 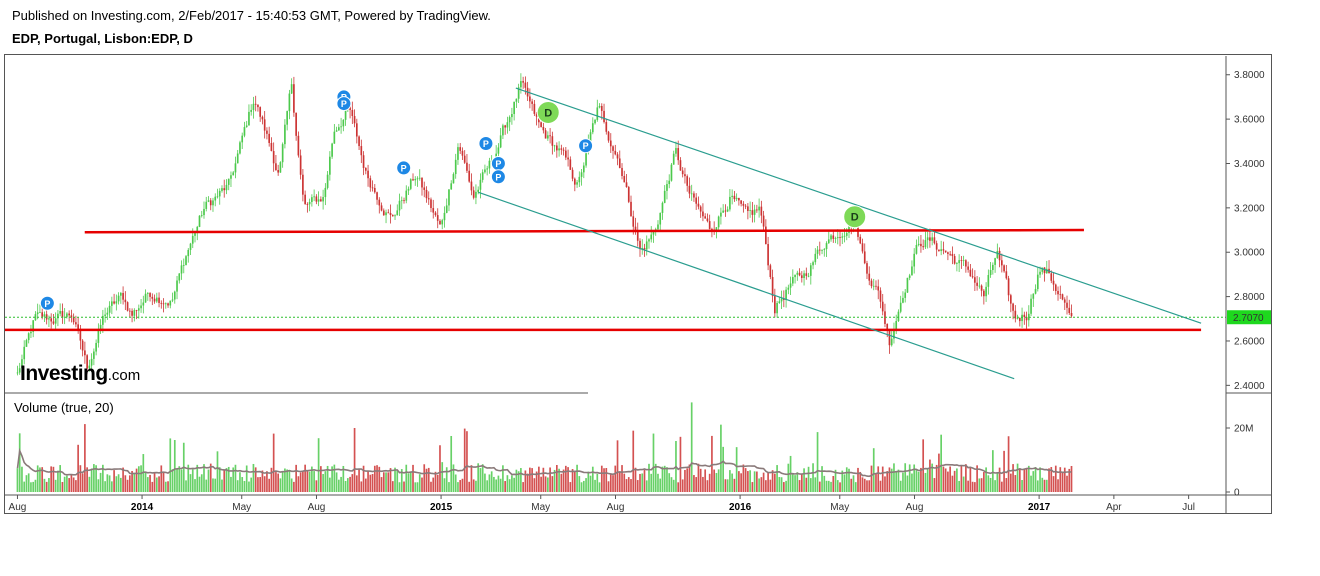 I want to click on time-tick-label: May, so click(x=540, y=507).